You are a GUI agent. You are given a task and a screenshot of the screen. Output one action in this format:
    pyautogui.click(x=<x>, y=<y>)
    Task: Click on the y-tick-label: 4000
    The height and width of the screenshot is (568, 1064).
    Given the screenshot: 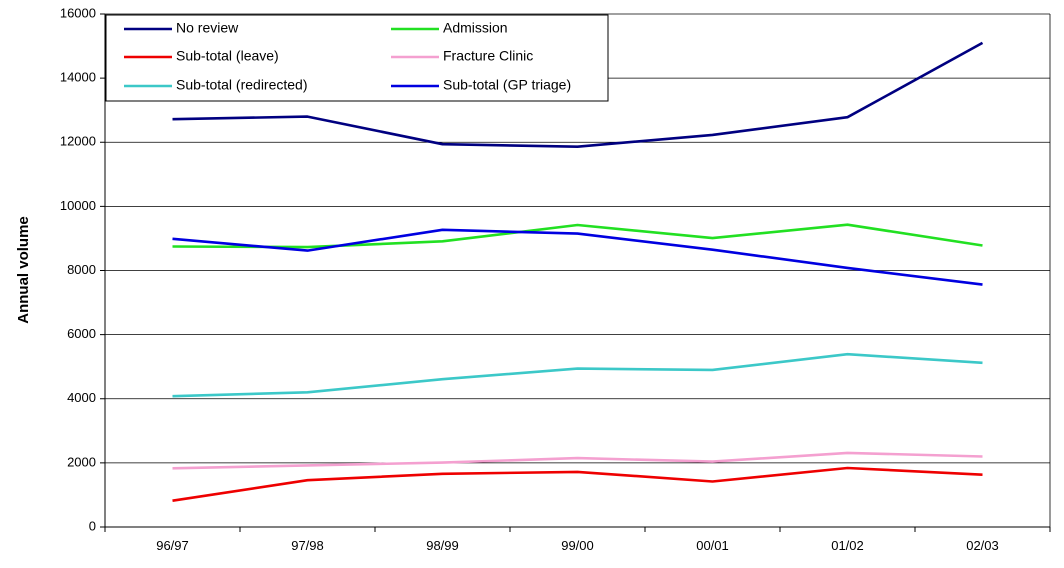 What is the action you would take?
    pyautogui.click(x=81, y=397)
    